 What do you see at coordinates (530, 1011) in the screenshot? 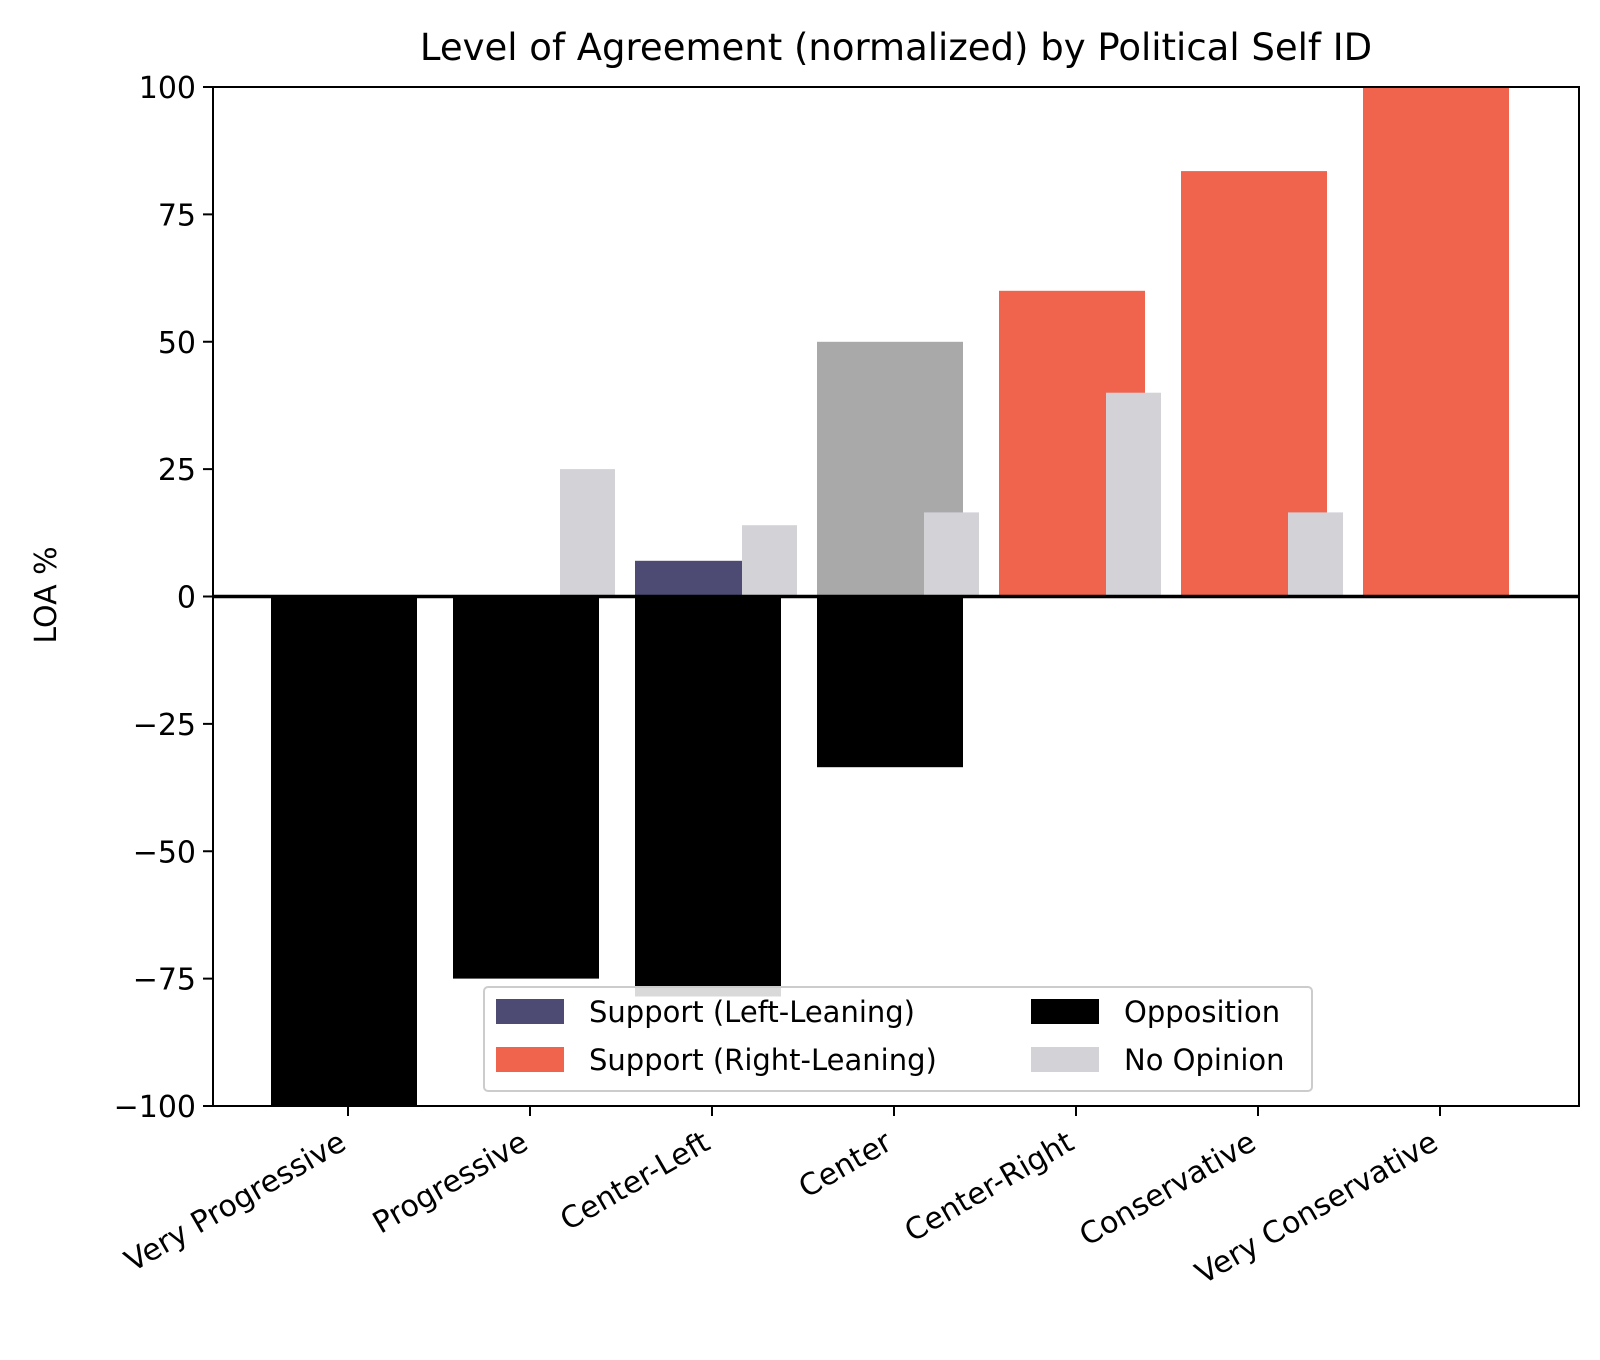
I see `legend-swatch-support-left-leaning` at bounding box center [530, 1011].